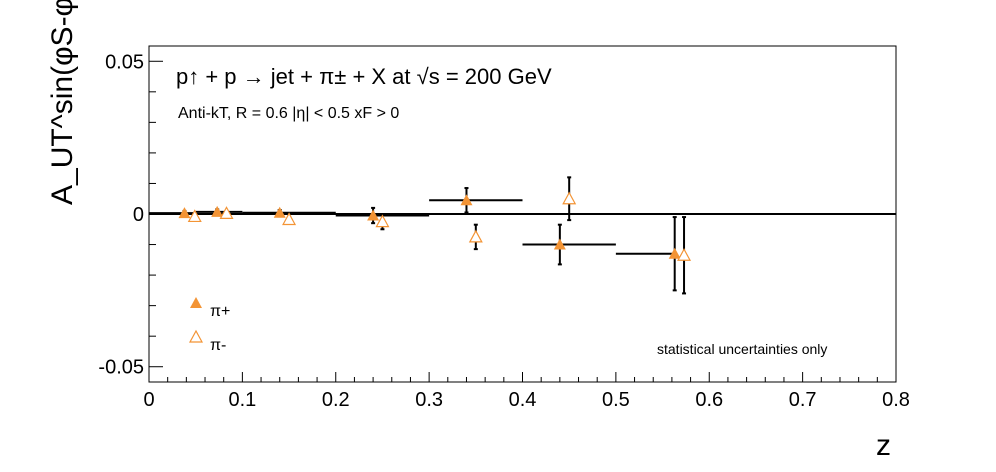 Image resolution: width=996 pixels, height=472 pixels. Describe the element at coordinates (742, 349) in the screenshot. I see `annotation-stat-uncertainty: statistical uncertainties only` at that location.